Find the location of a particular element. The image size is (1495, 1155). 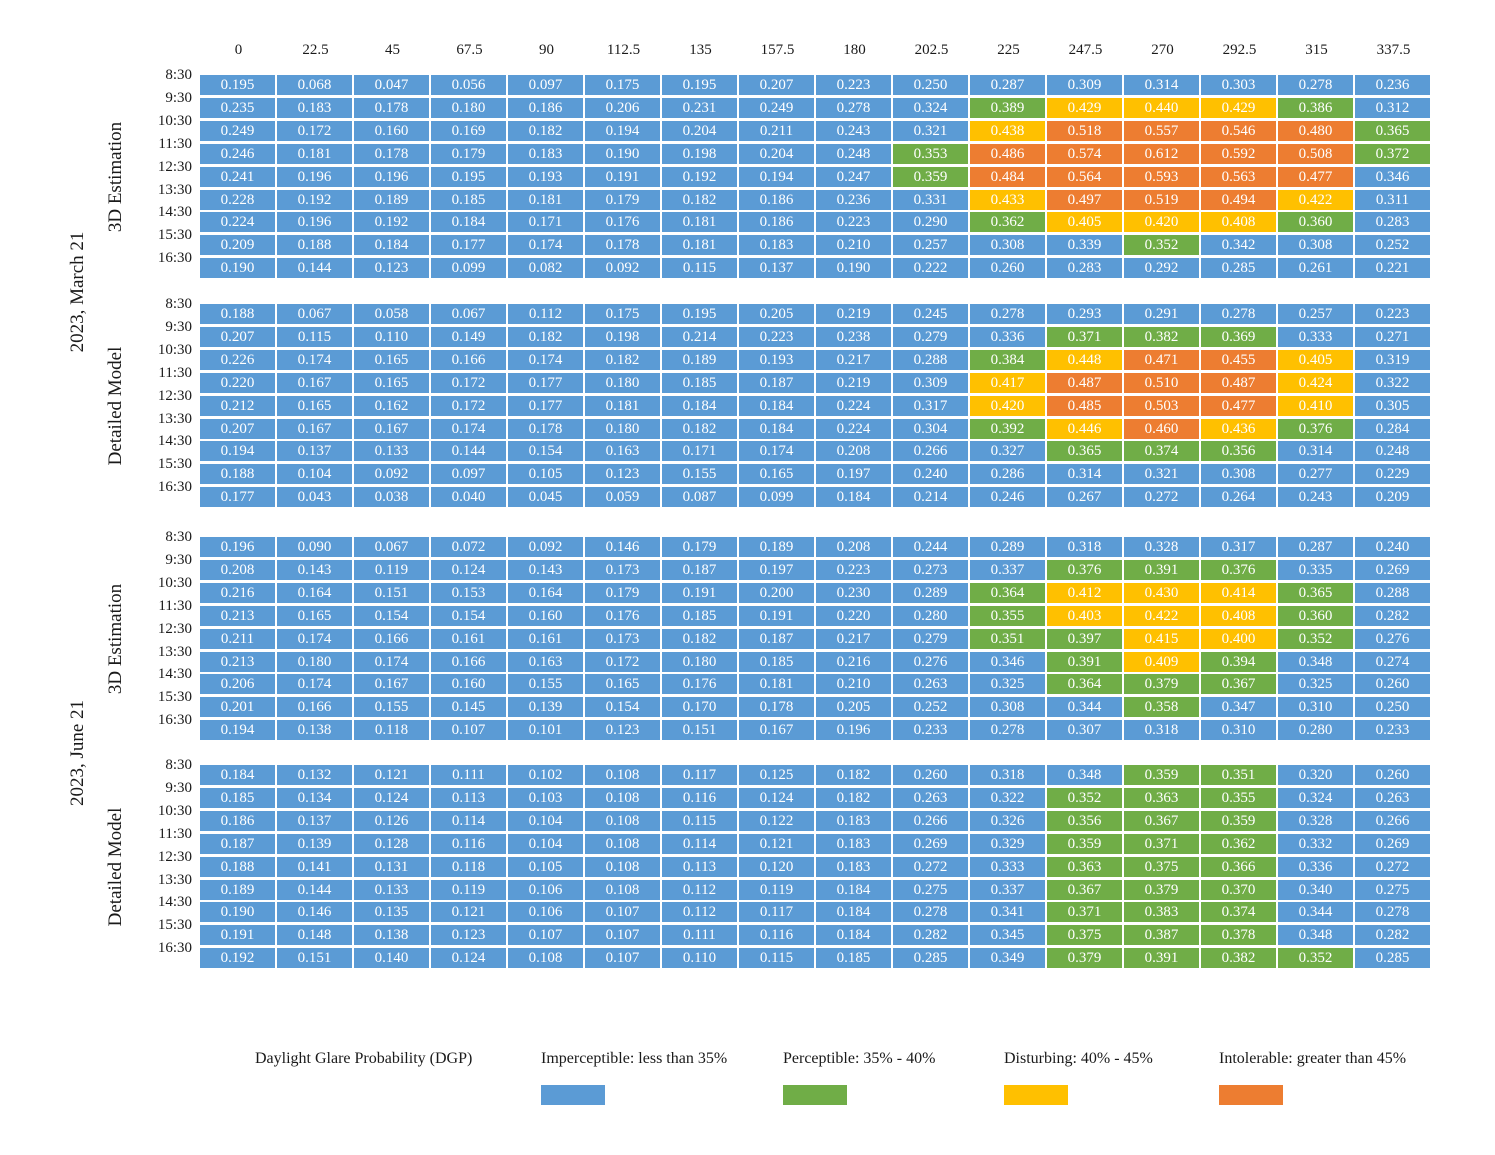

heatmap-cell: 0.137 is located at coordinates (314, 451).